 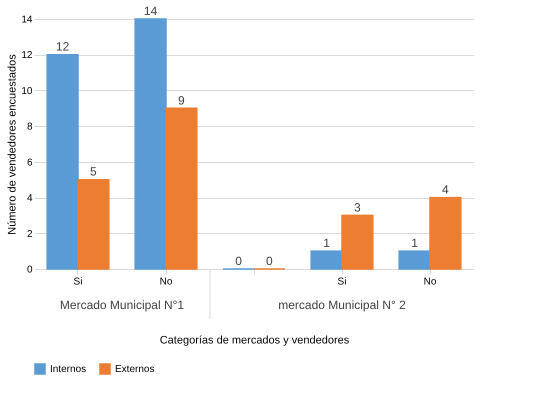 What do you see at coordinates (182, 100) in the screenshot?
I see `data-label: 9` at bounding box center [182, 100].